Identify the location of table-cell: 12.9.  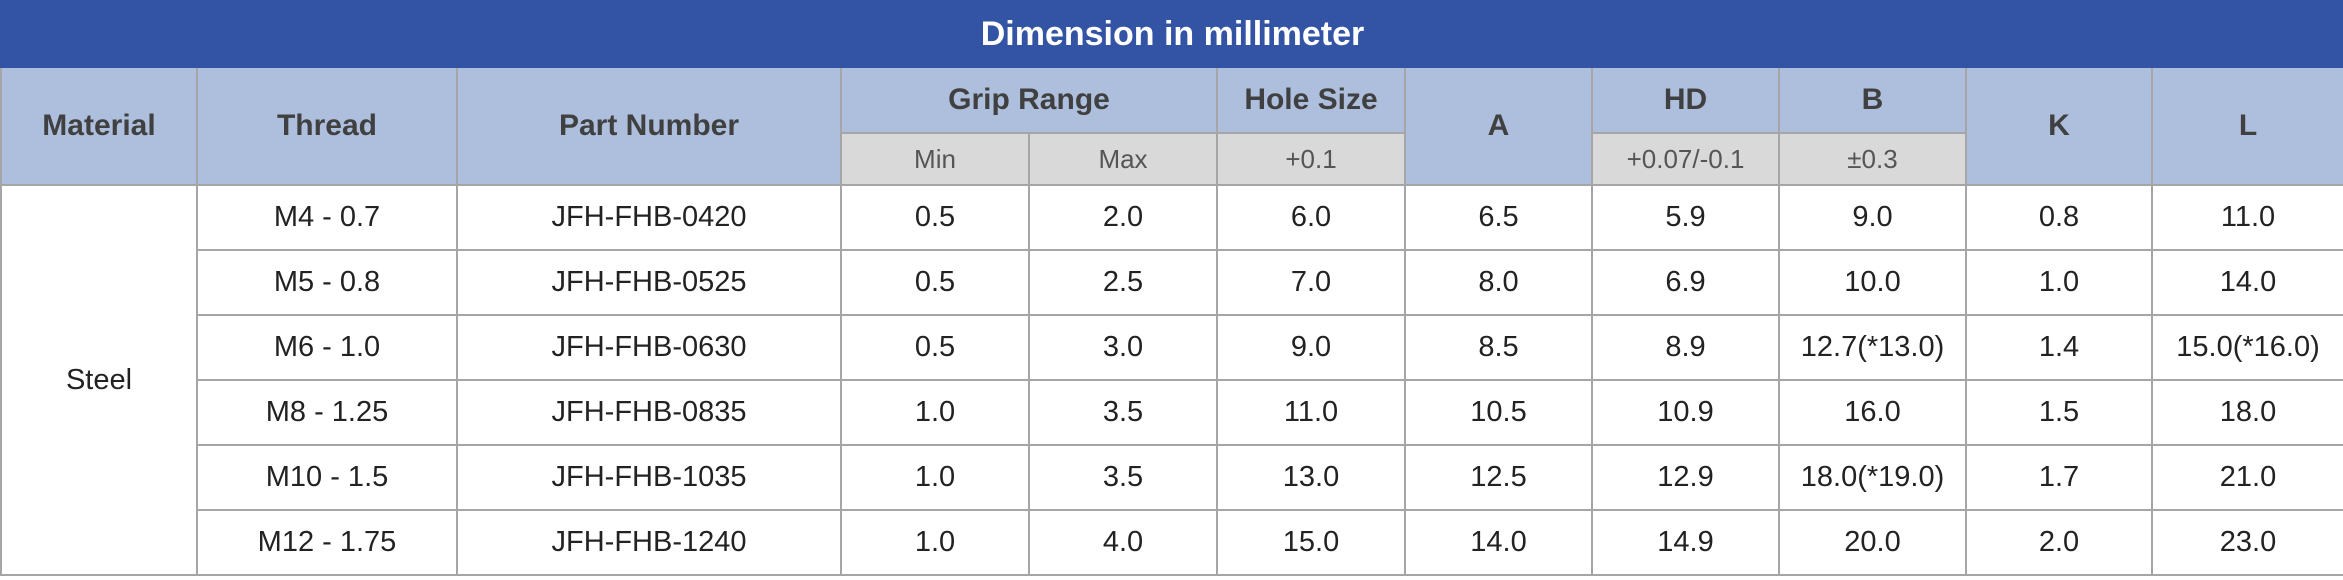
(1685, 477).